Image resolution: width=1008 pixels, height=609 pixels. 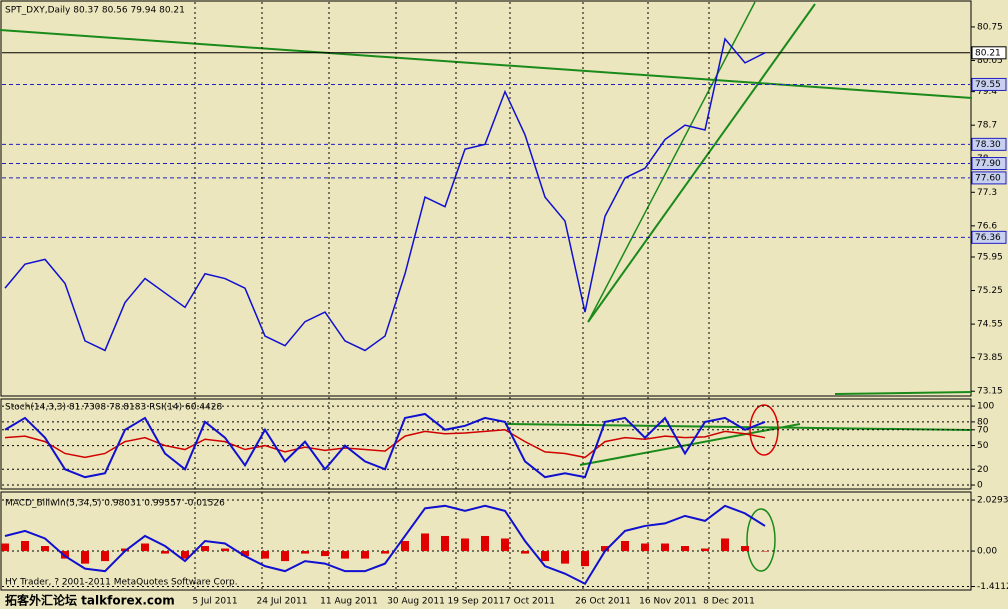 I want to click on y-tick-label: 70, so click(x=983, y=430).